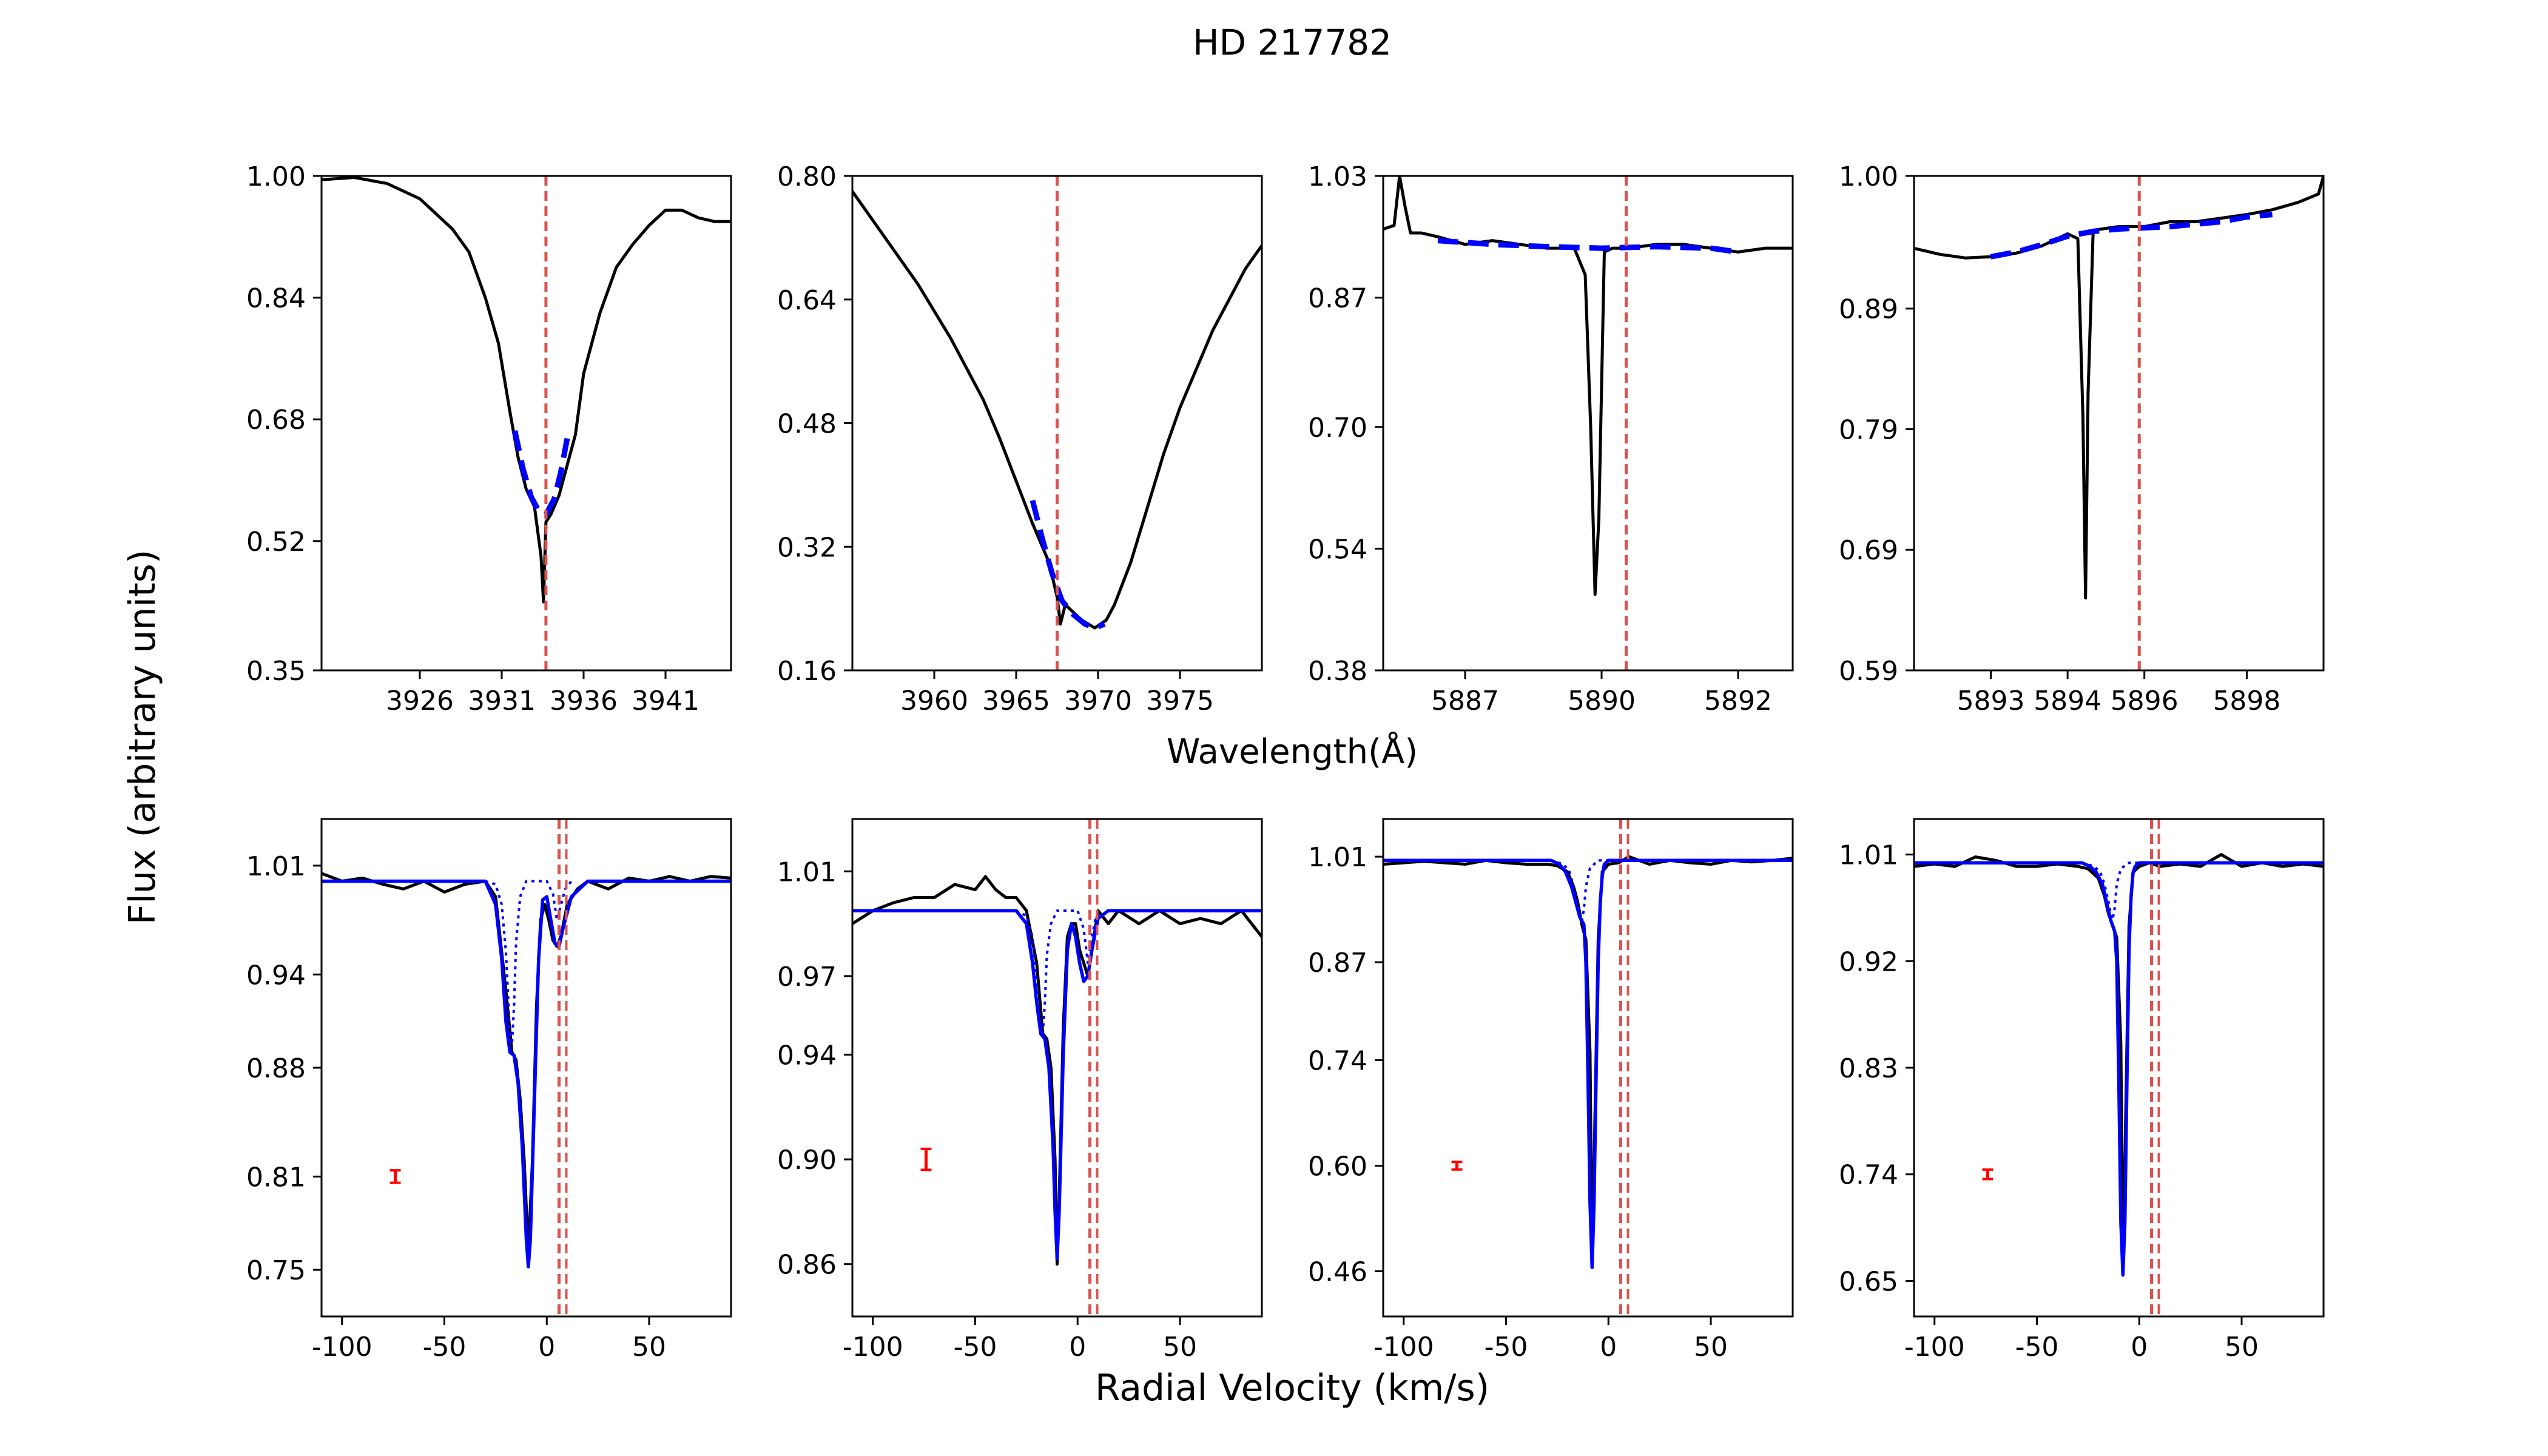 The image size is (2548, 1456). Describe the element at coordinates (420, 701) in the screenshot. I see `x-tick-label: 3926` at that location.